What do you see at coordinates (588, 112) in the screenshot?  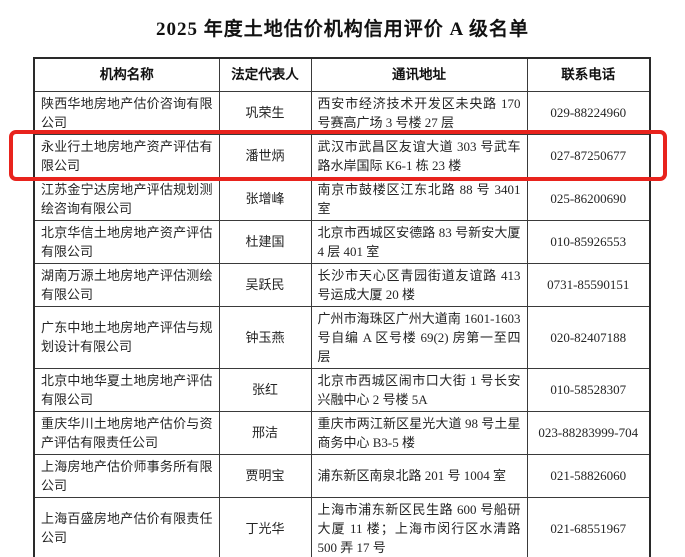 I see `phone-cell: 029-88224960` at bounding box center [588, 112].